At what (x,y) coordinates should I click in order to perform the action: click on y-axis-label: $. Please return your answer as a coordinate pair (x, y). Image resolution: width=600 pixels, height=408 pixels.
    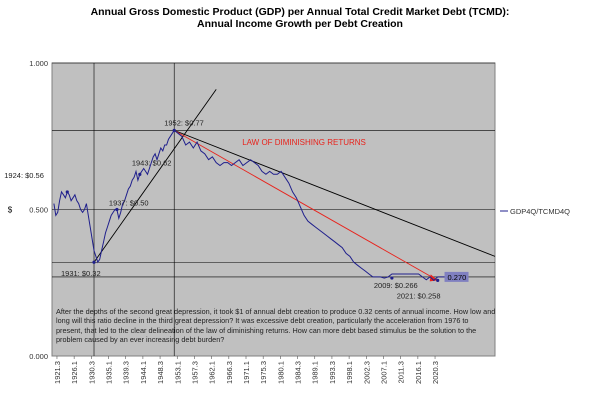
    Looking at the image, I should click on (10, 210).